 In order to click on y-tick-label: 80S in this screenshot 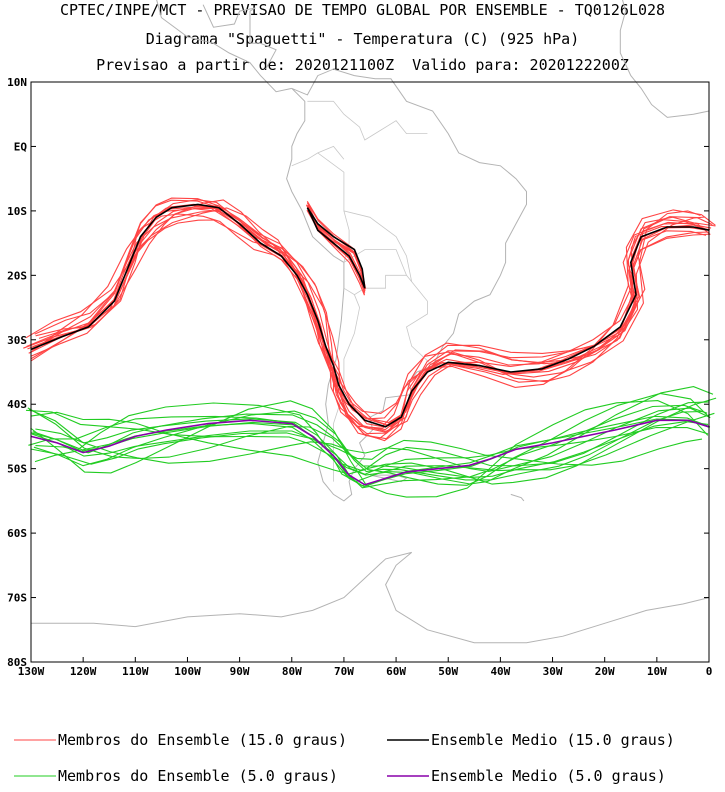, I will do `click(17, 662)`.